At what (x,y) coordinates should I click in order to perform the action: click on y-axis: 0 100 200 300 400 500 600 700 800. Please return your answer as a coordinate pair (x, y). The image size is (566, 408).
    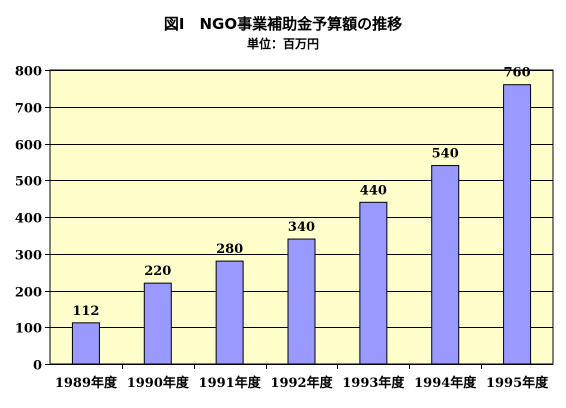
    Looking at the image, I should click on (32, 219).